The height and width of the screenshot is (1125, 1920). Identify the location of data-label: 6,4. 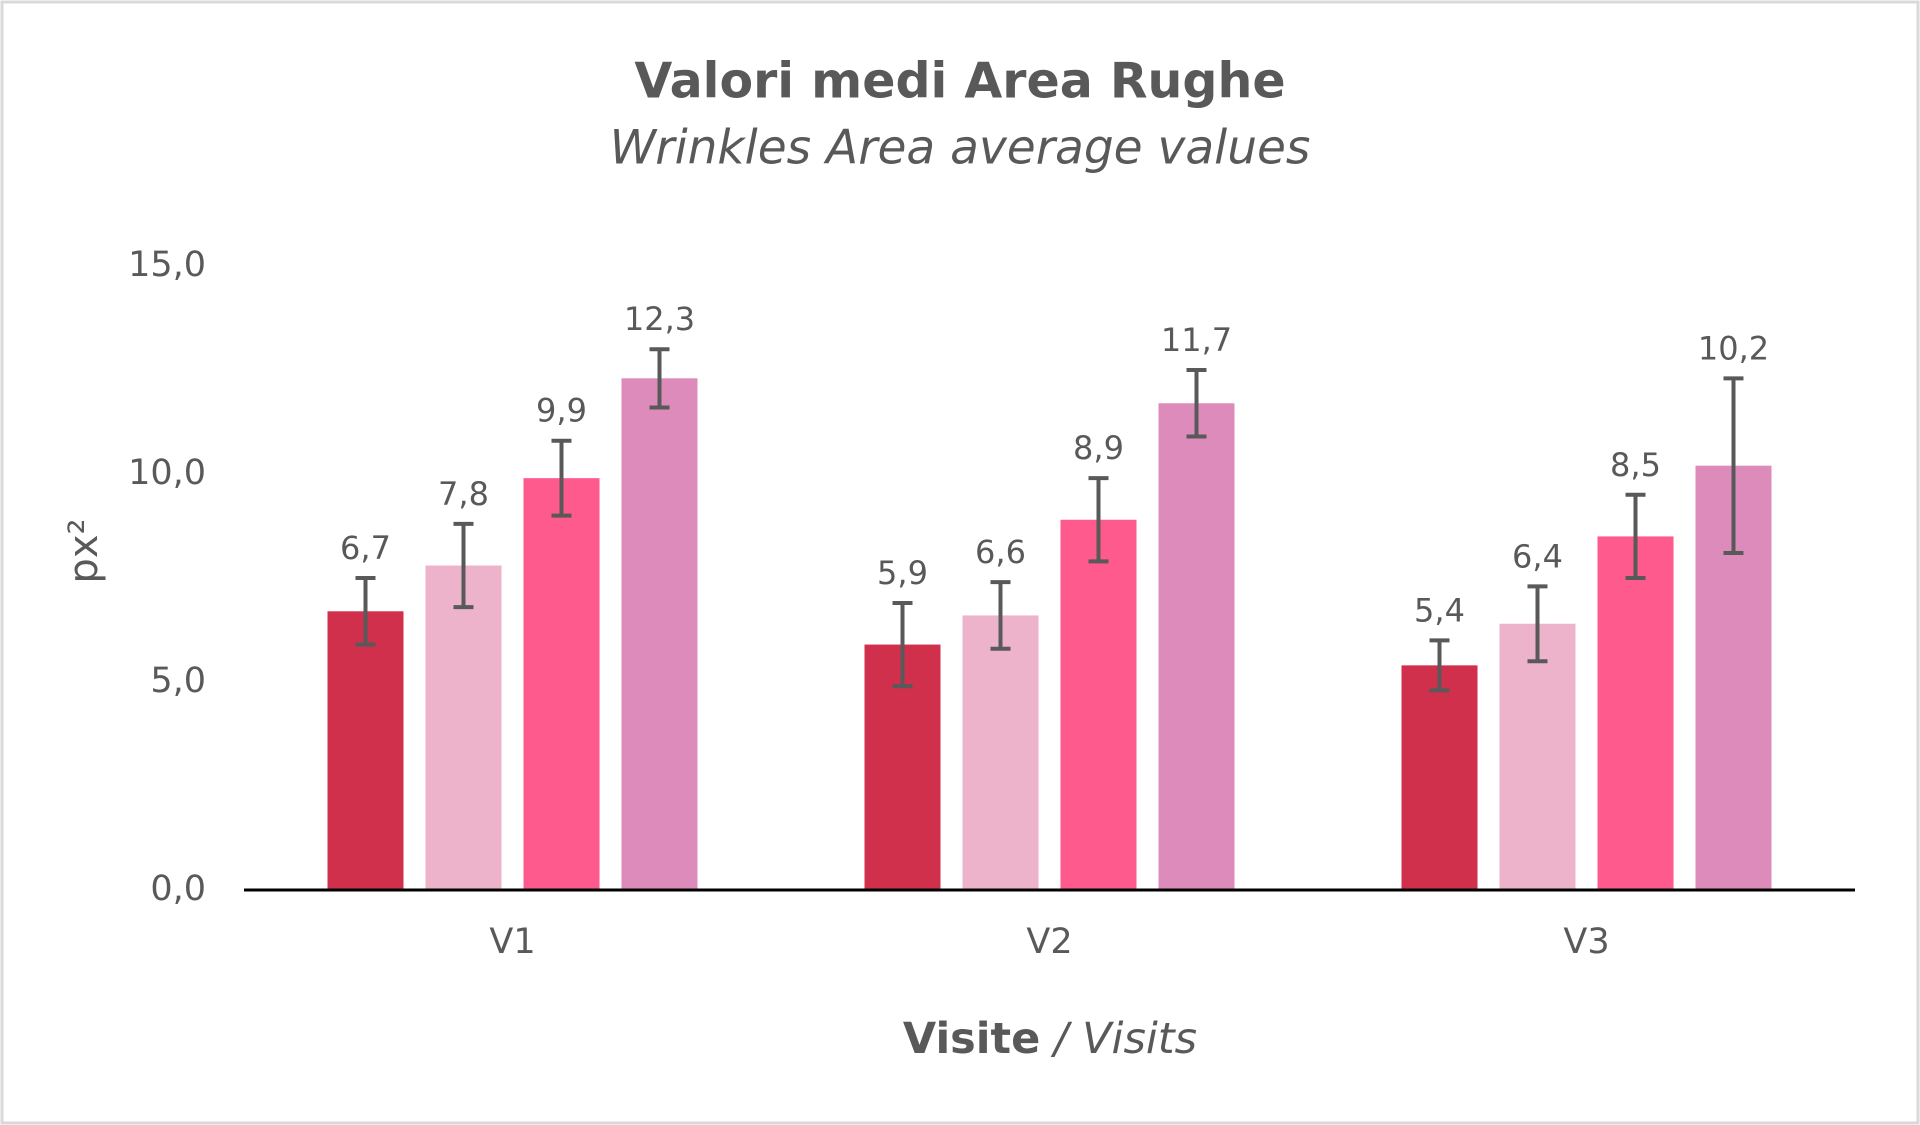
(1537, 556).